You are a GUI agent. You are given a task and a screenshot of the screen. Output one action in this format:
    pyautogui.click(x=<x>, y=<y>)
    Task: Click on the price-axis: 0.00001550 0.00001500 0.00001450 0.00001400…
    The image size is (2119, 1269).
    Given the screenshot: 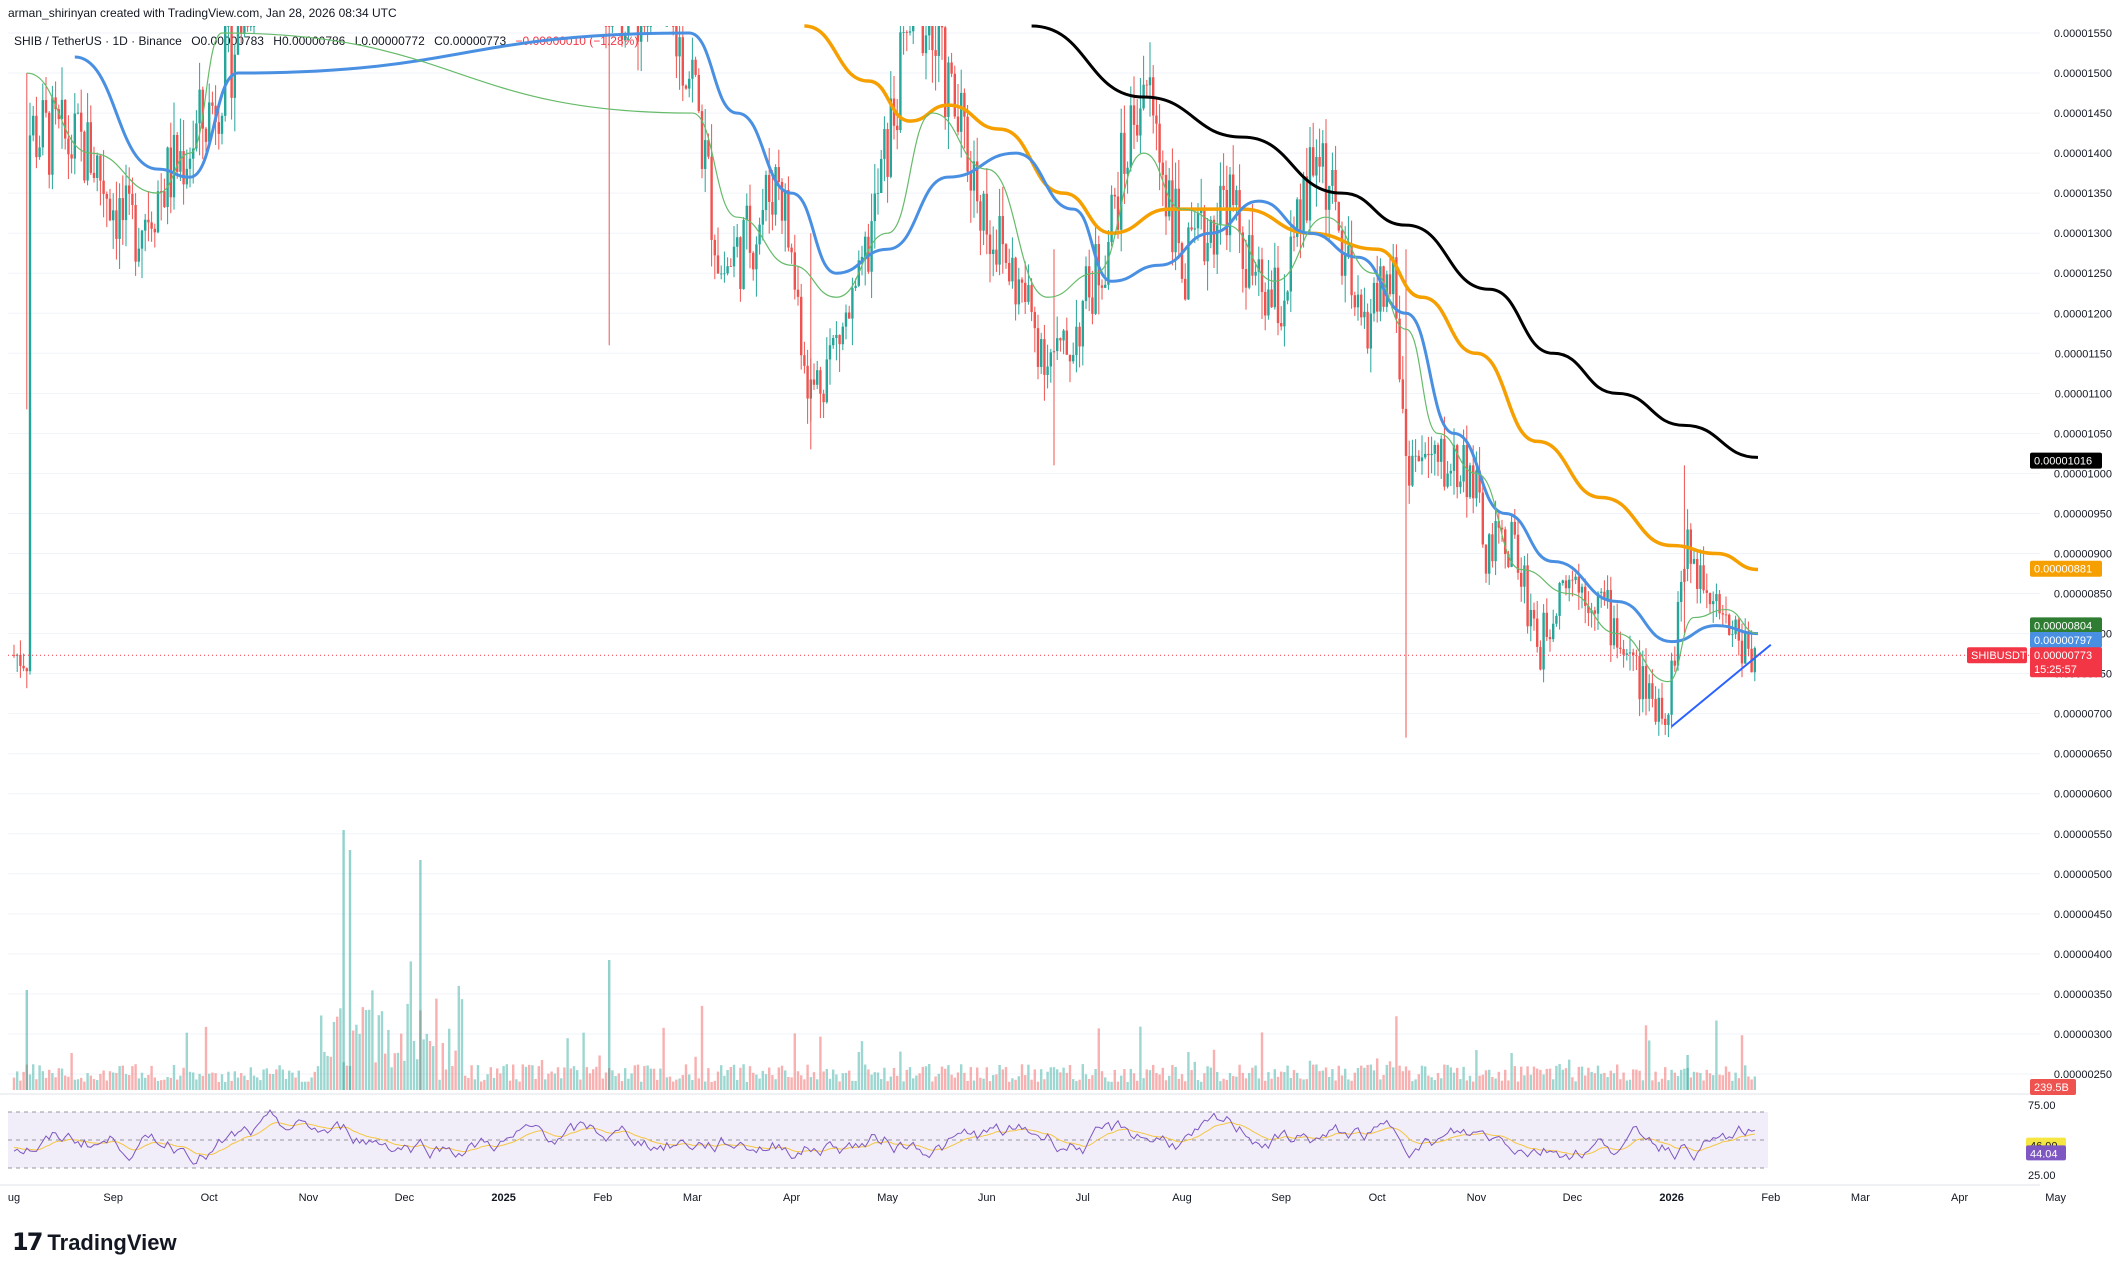 What is the action you would take?
    pyautogui.click(x=2083, y=554)
    